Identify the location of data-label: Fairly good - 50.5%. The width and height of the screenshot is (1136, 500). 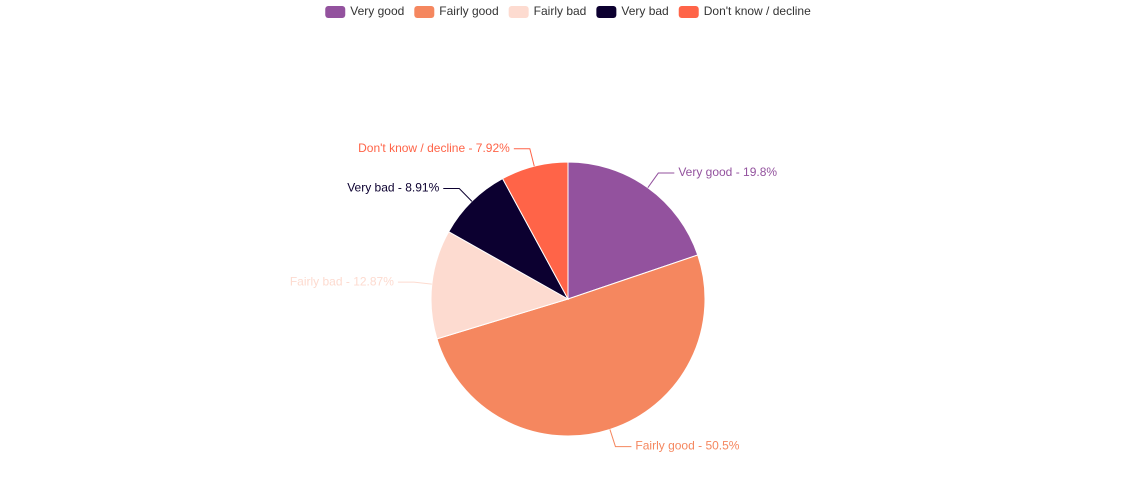
(687, 446).